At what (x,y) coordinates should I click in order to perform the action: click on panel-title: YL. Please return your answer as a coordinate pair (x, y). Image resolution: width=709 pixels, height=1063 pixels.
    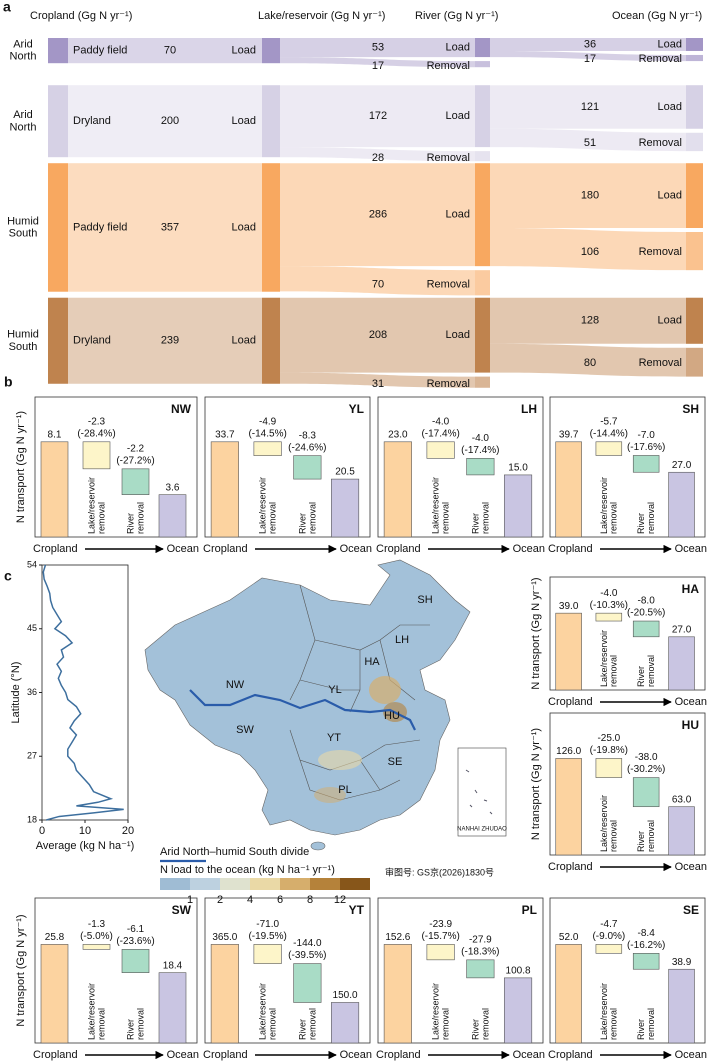
    Looking at the image, I should click on (356, 409).